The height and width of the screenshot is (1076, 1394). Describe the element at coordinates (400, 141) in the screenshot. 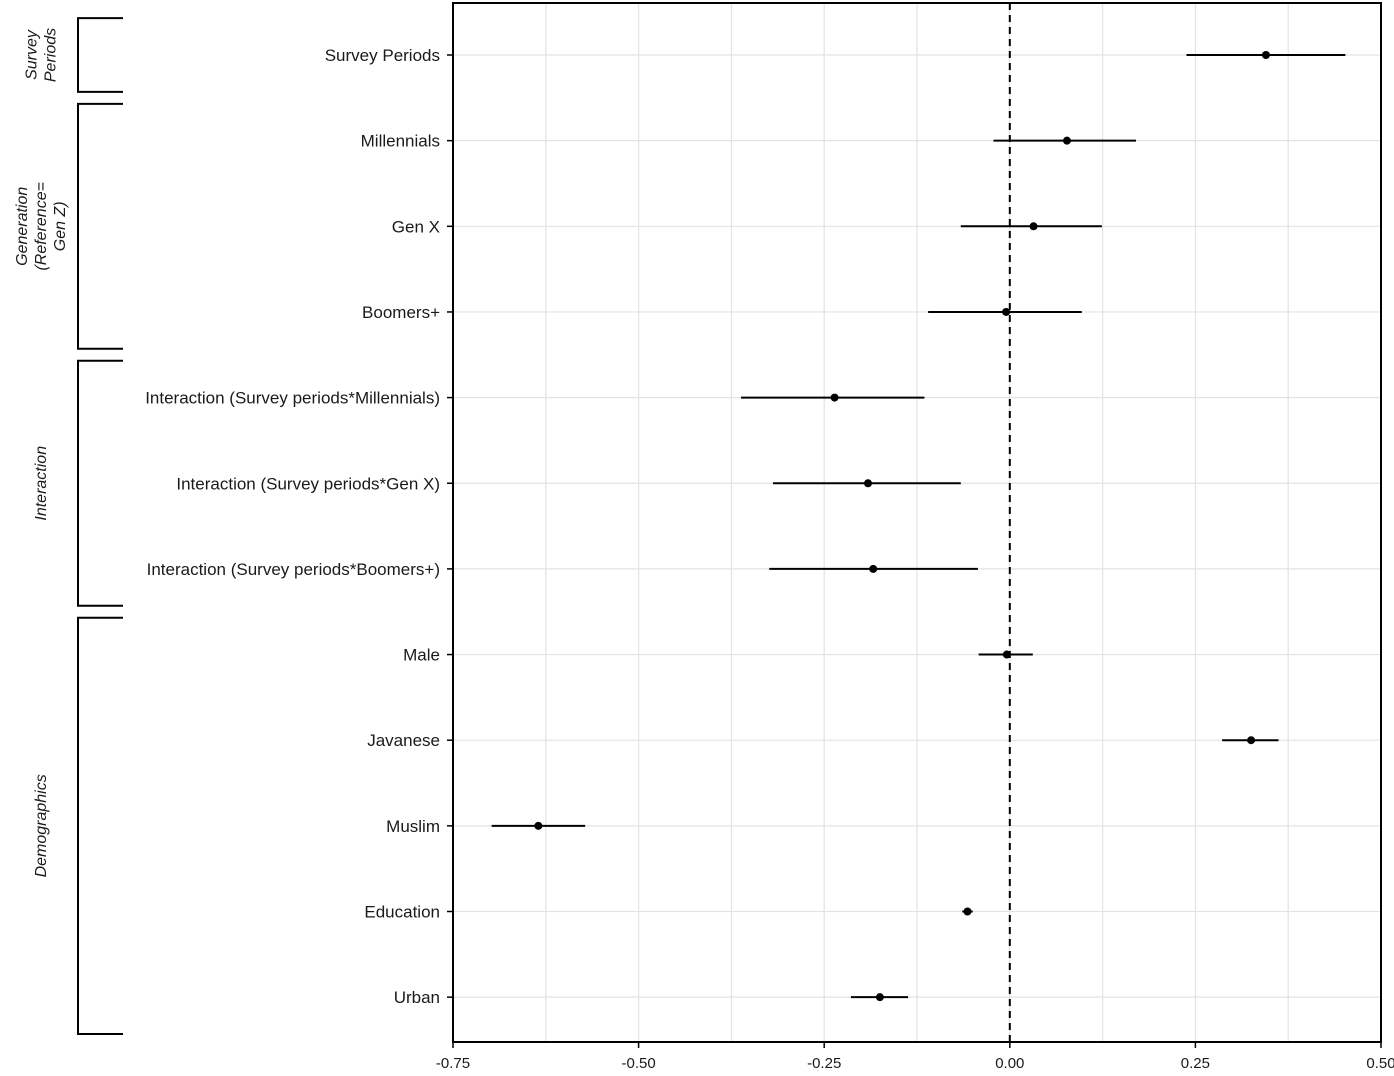

I see `row-label: Millennials` at that location.